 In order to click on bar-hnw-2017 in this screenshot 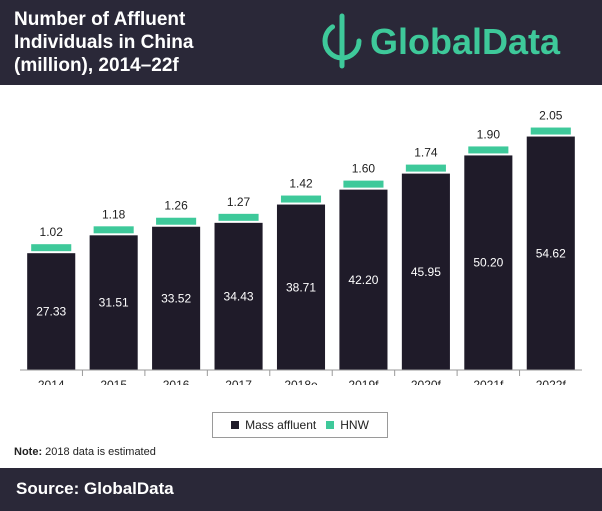, I will do `click(238, 217)`.